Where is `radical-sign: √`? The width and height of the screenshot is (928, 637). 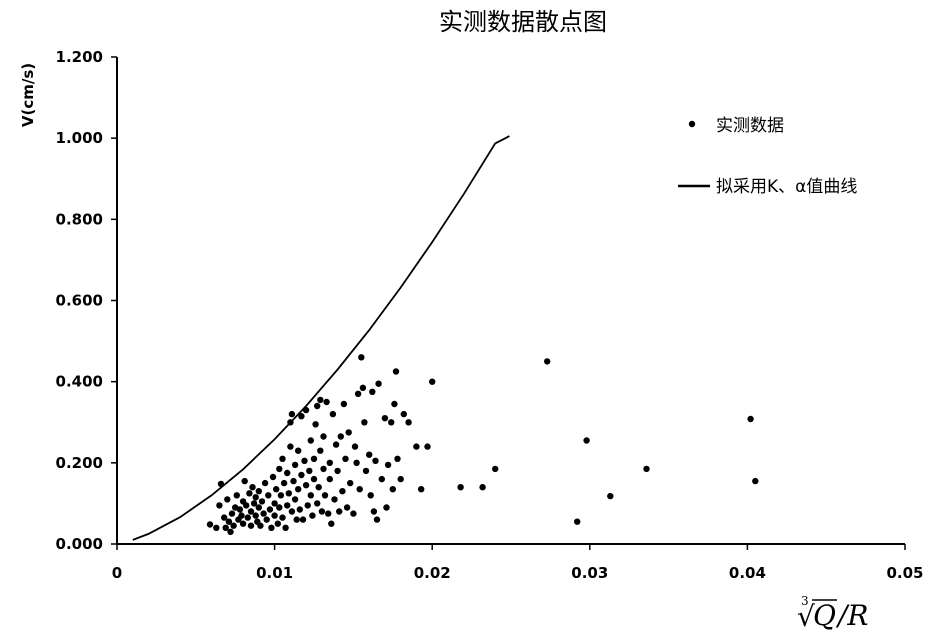
radical-sign: √ is located at coordinates (806, 616).